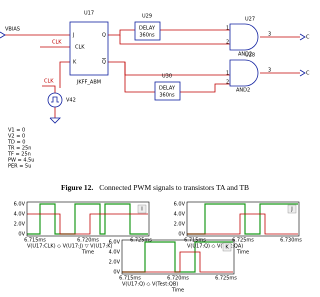 The width and height of the screenshot is (320, 297). I want to click on pin: CLK, so click(80, 48).